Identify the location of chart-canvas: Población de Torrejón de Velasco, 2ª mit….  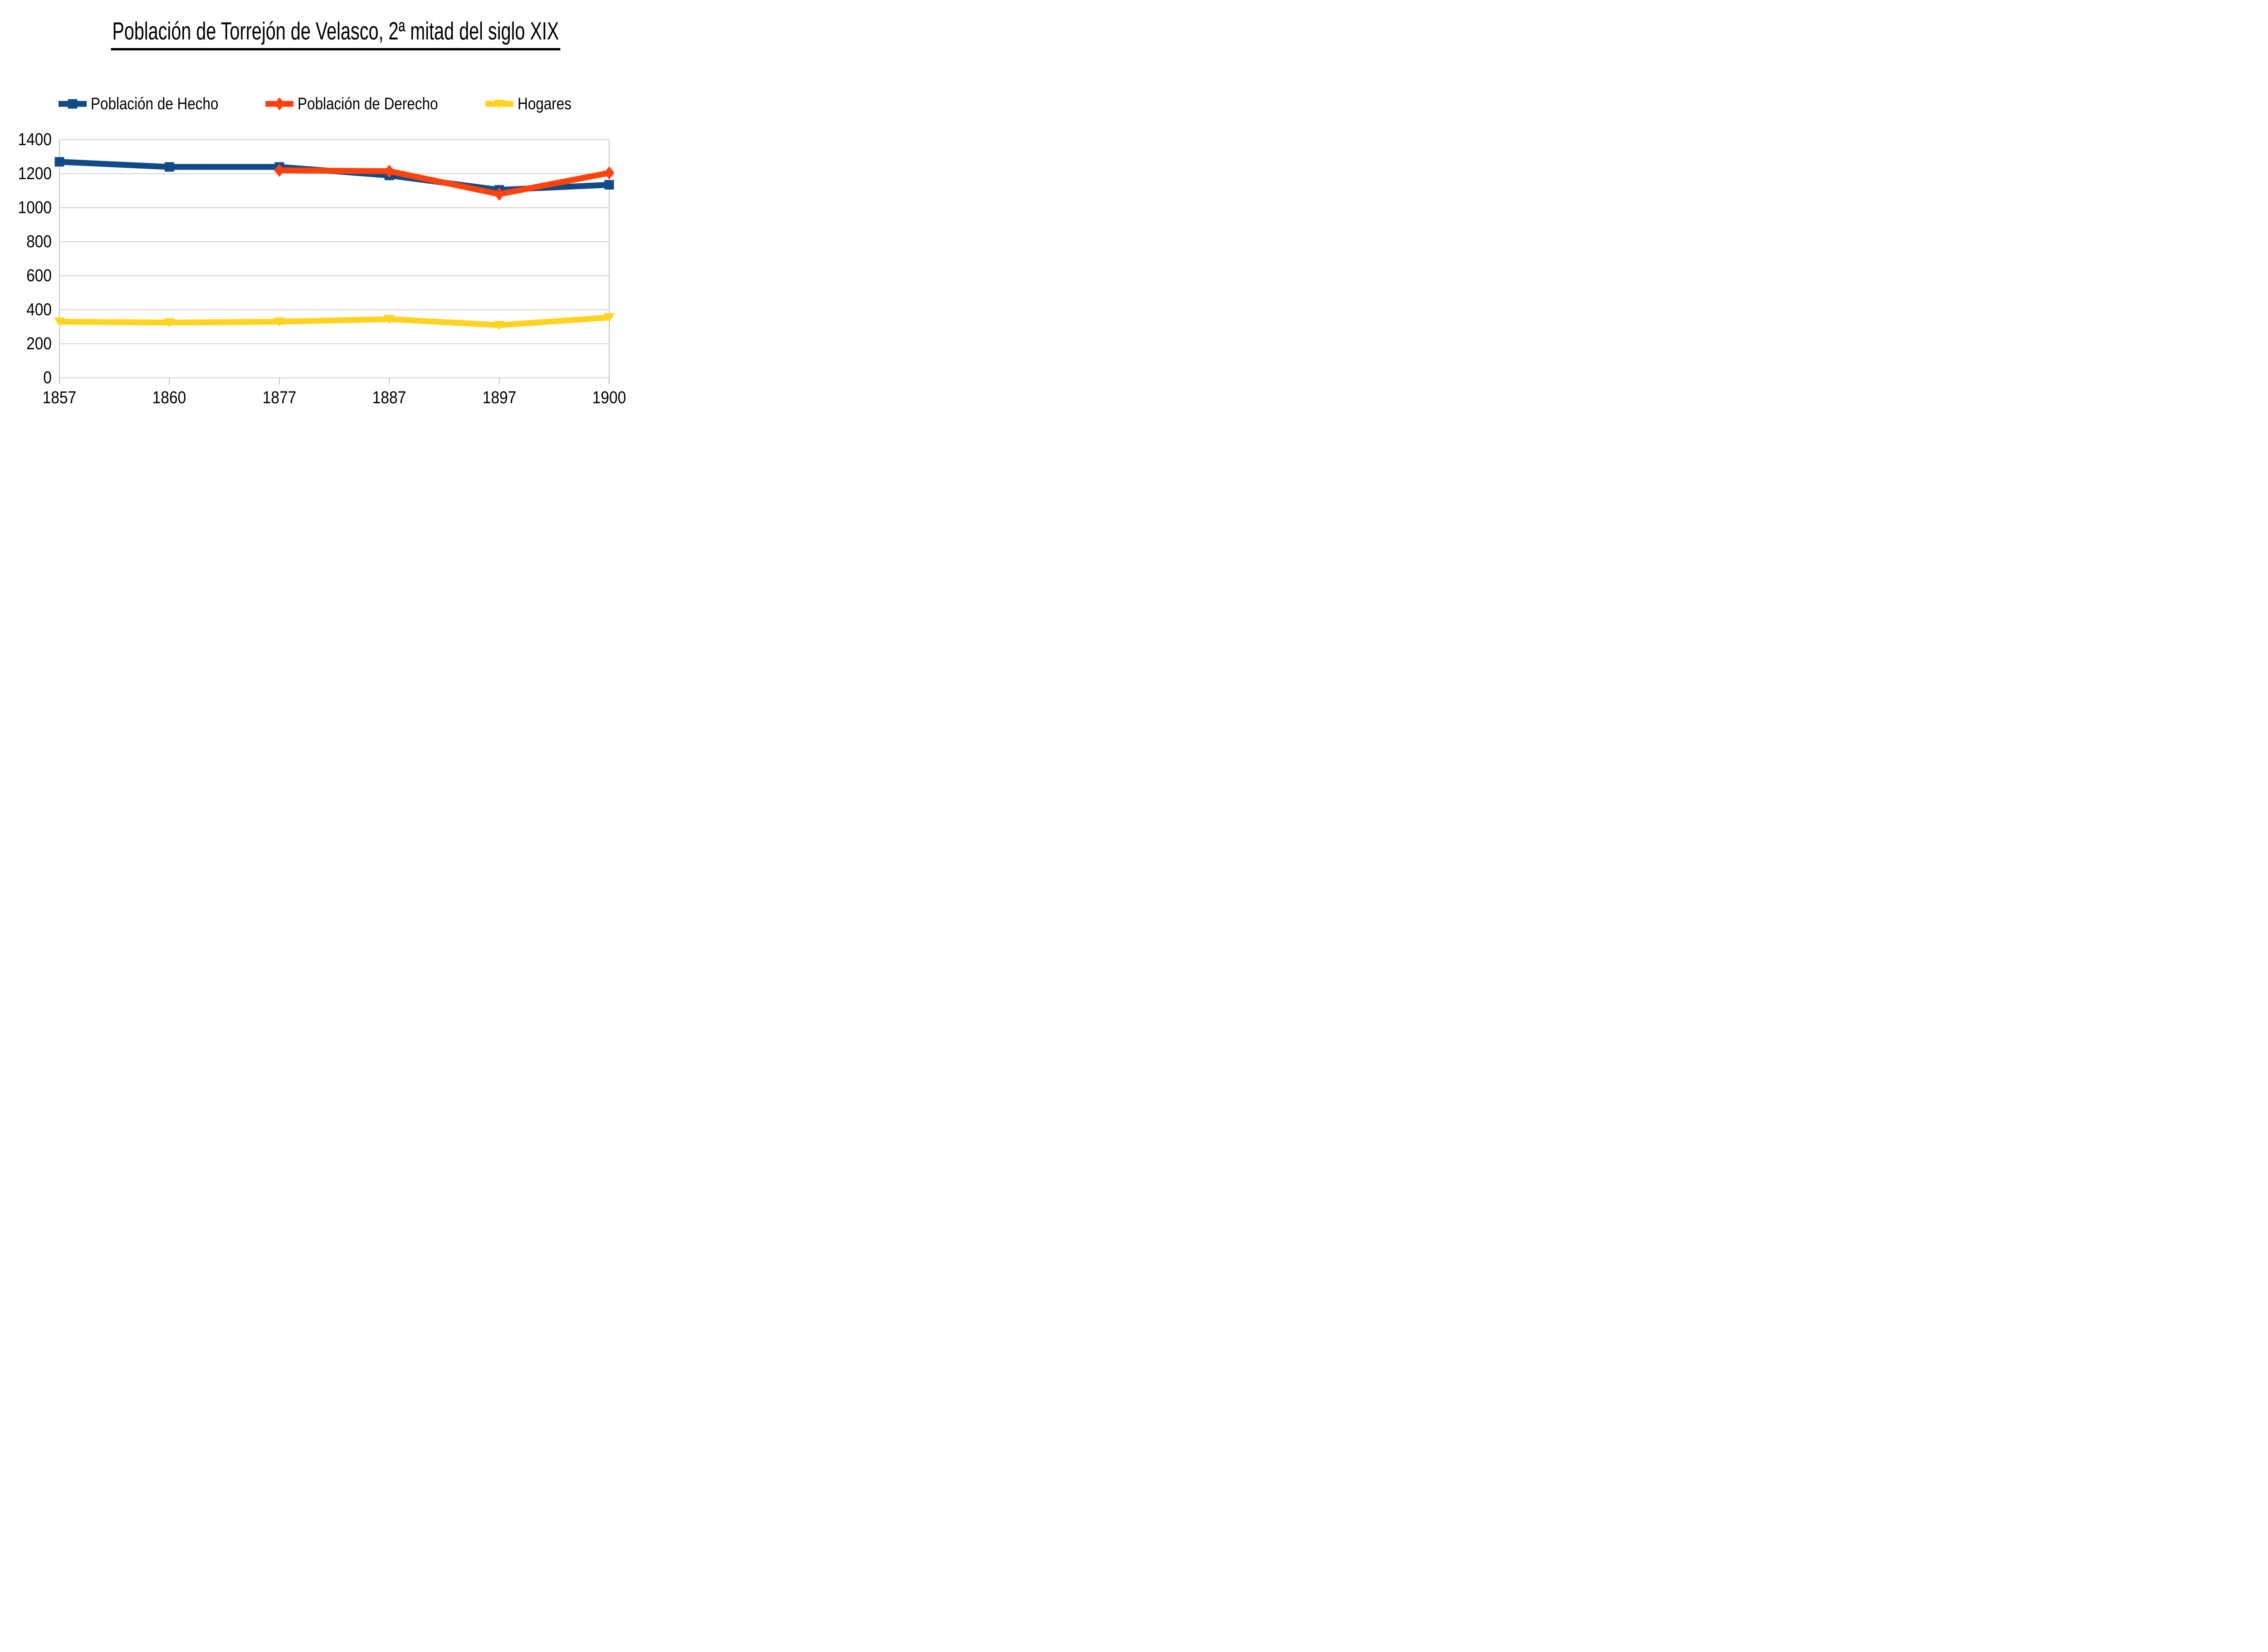
(336, 206).